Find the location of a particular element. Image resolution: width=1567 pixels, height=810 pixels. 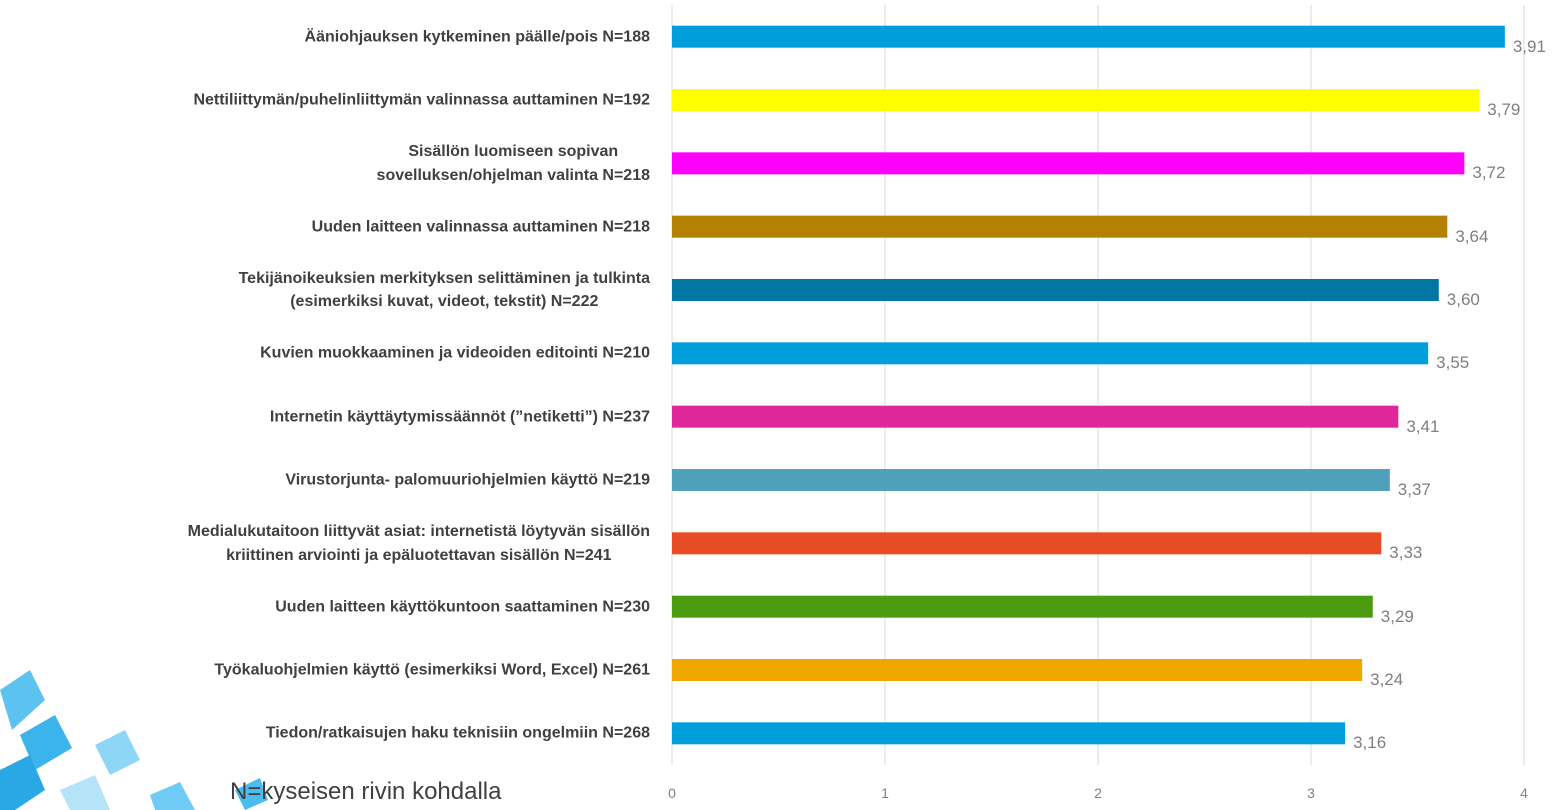

x-tick-label: 1 is located at coordinates (885, 793).